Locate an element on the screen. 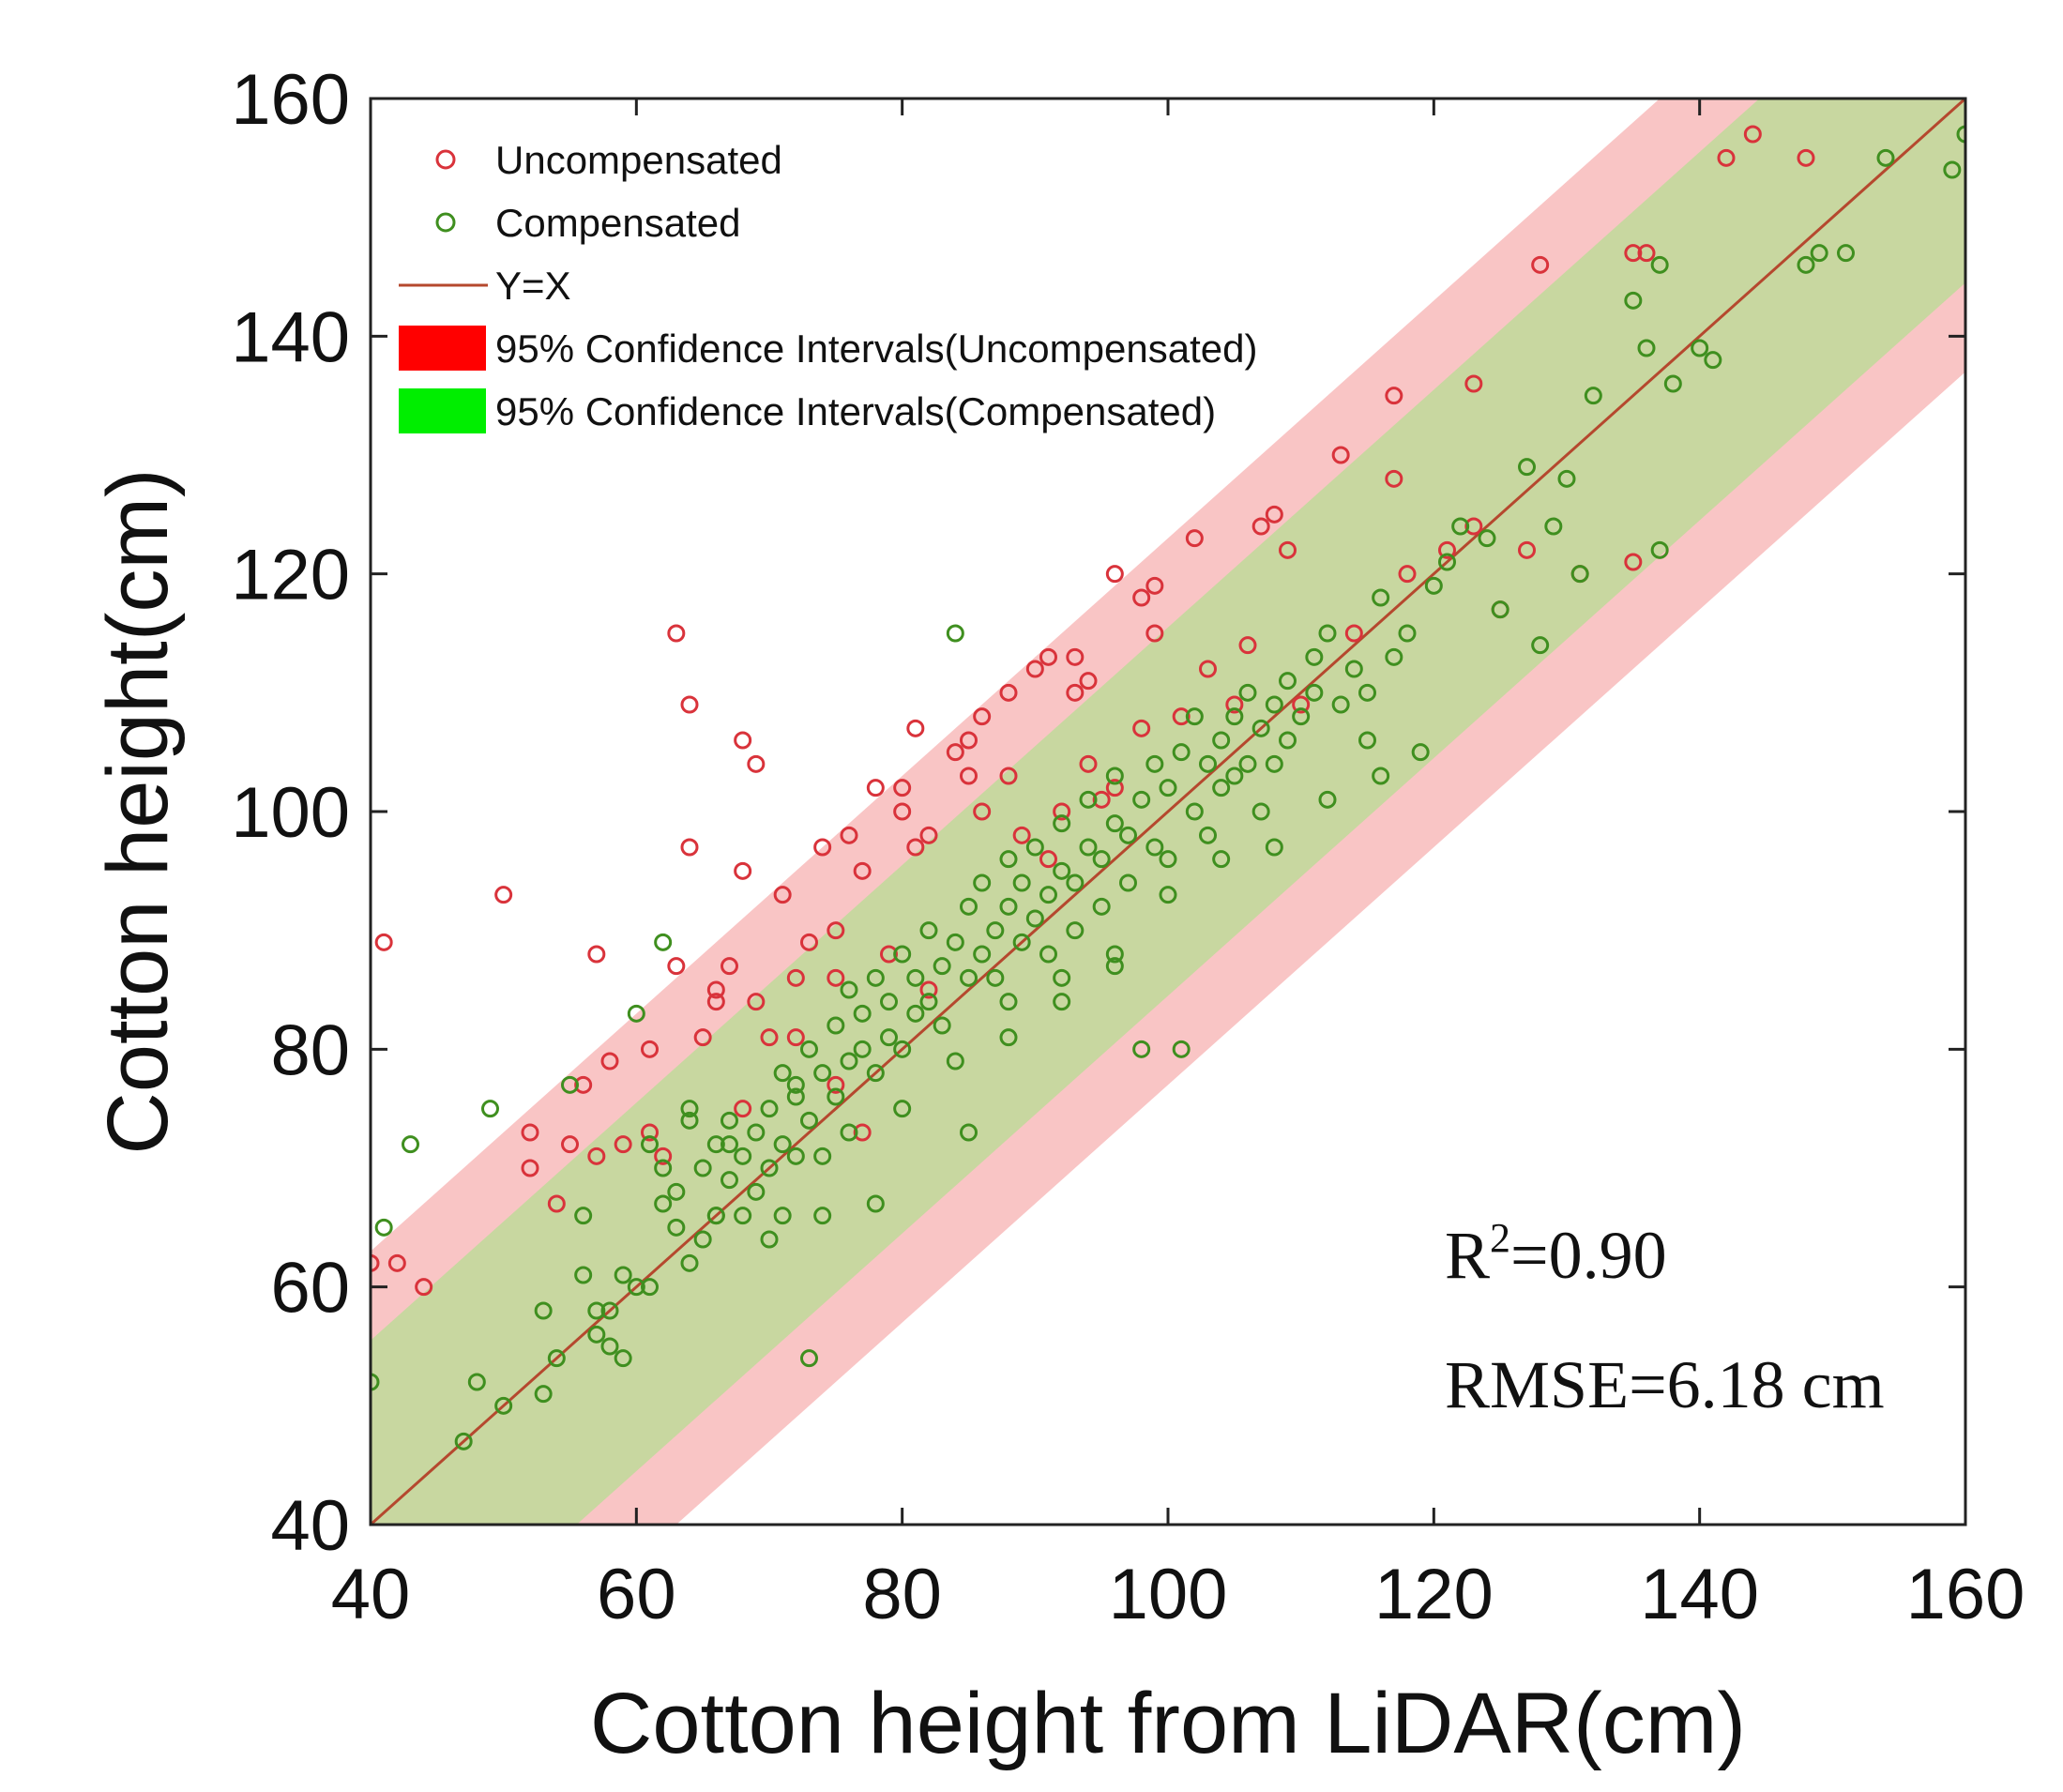  y-tick-label: 140 is located at coordinates (290, 337).